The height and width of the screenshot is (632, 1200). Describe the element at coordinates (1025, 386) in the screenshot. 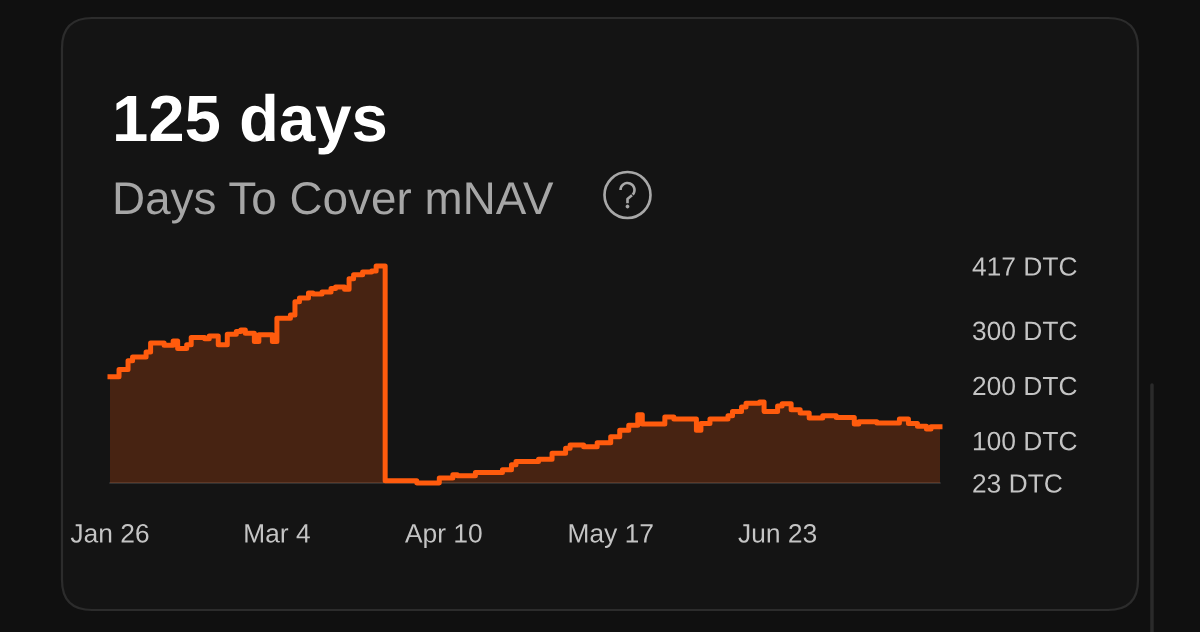

I see `y-tick-label: 200 DTC` at that location.